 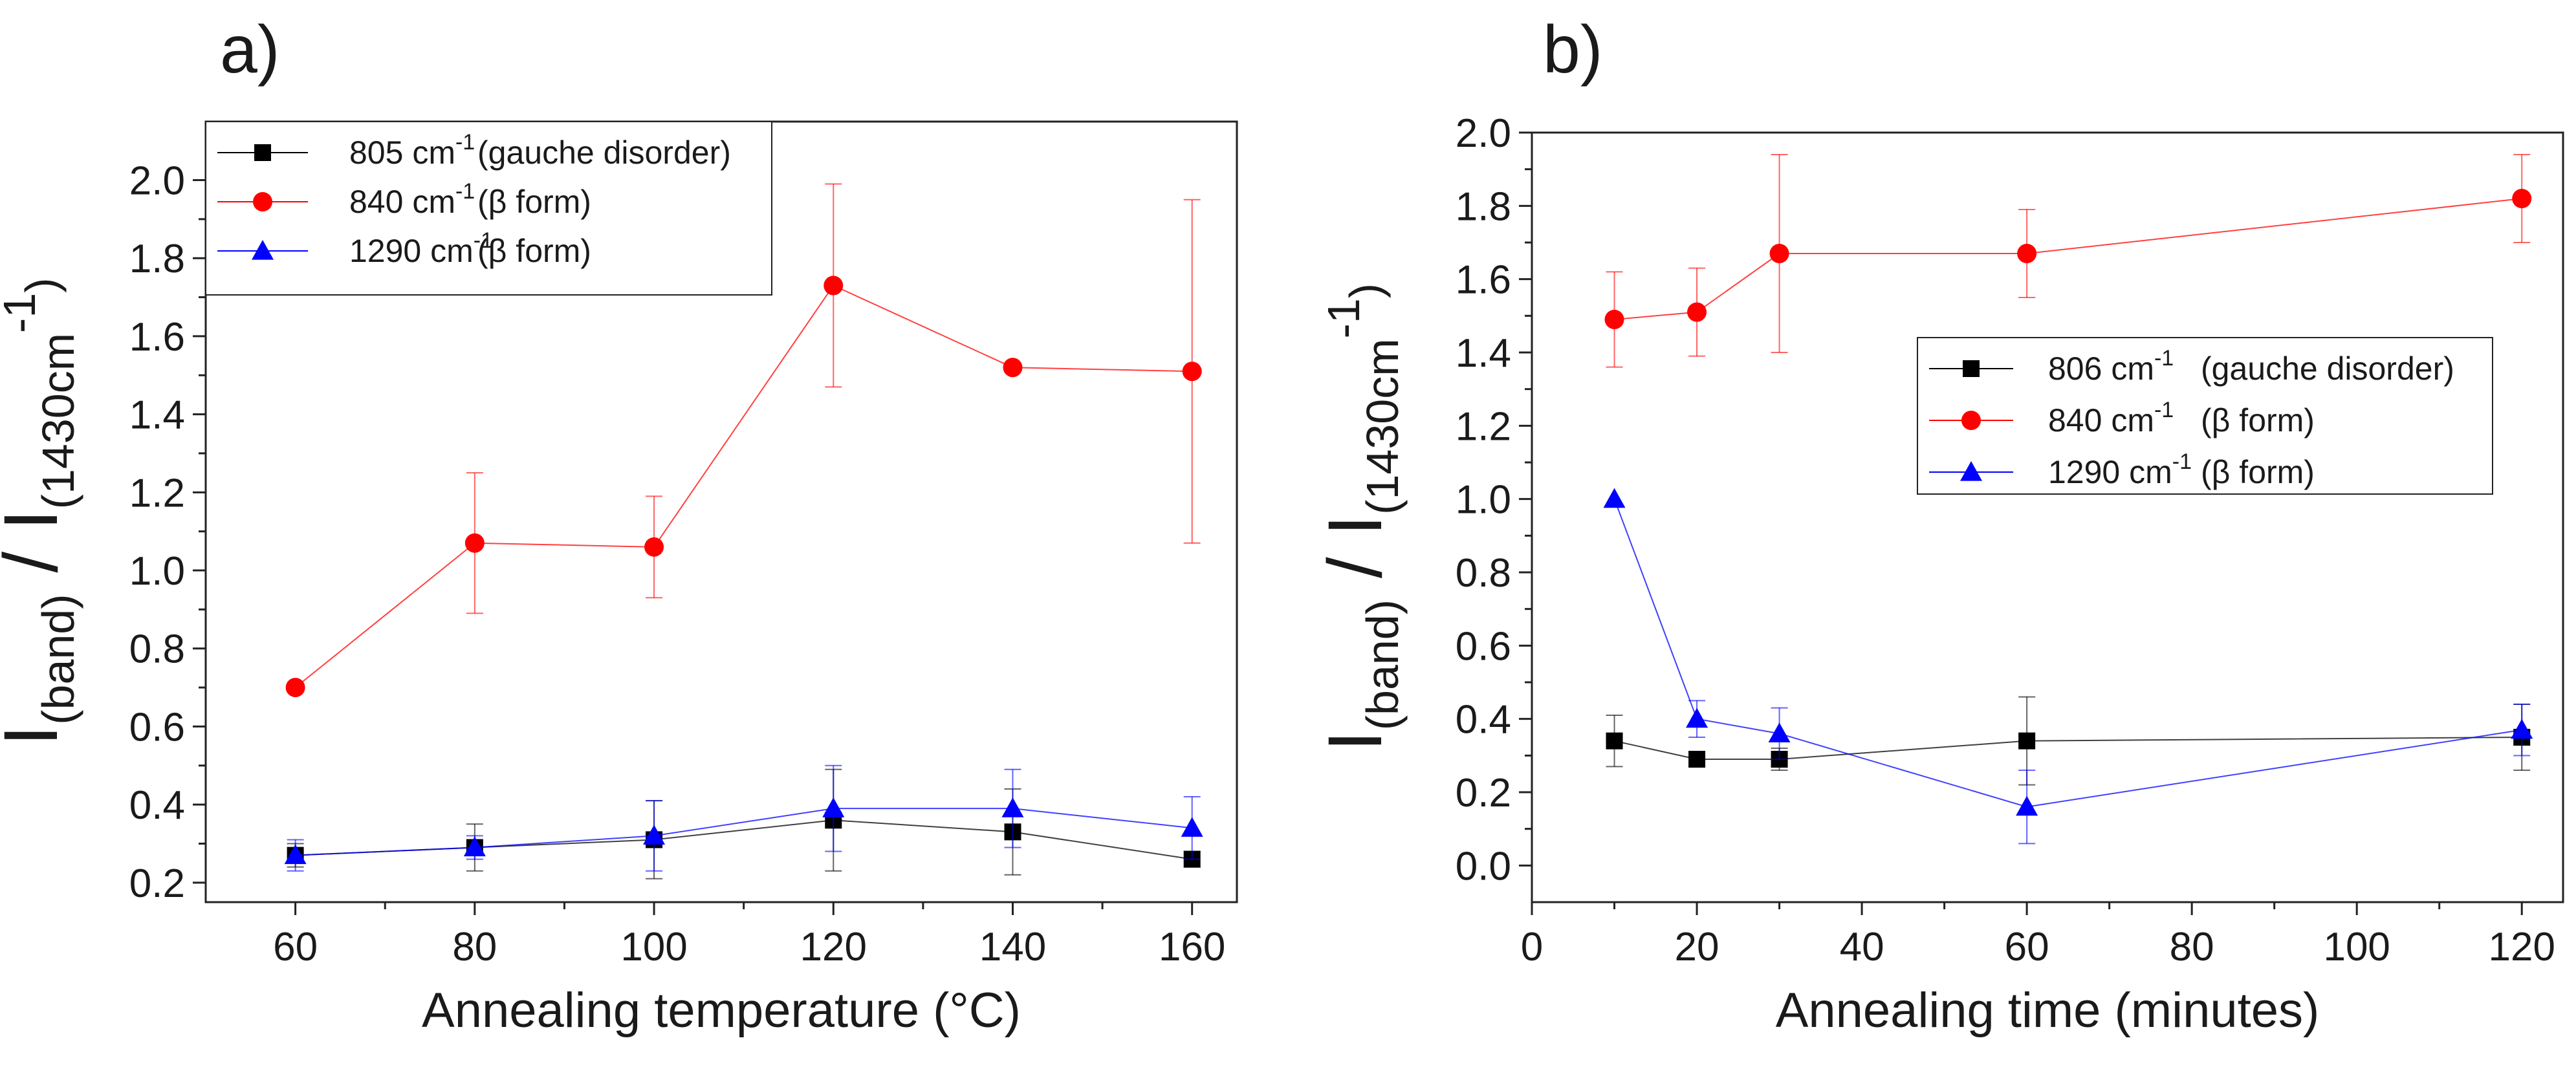 I want to click on x-tick-label: 120, so click(x=2522, y=947).